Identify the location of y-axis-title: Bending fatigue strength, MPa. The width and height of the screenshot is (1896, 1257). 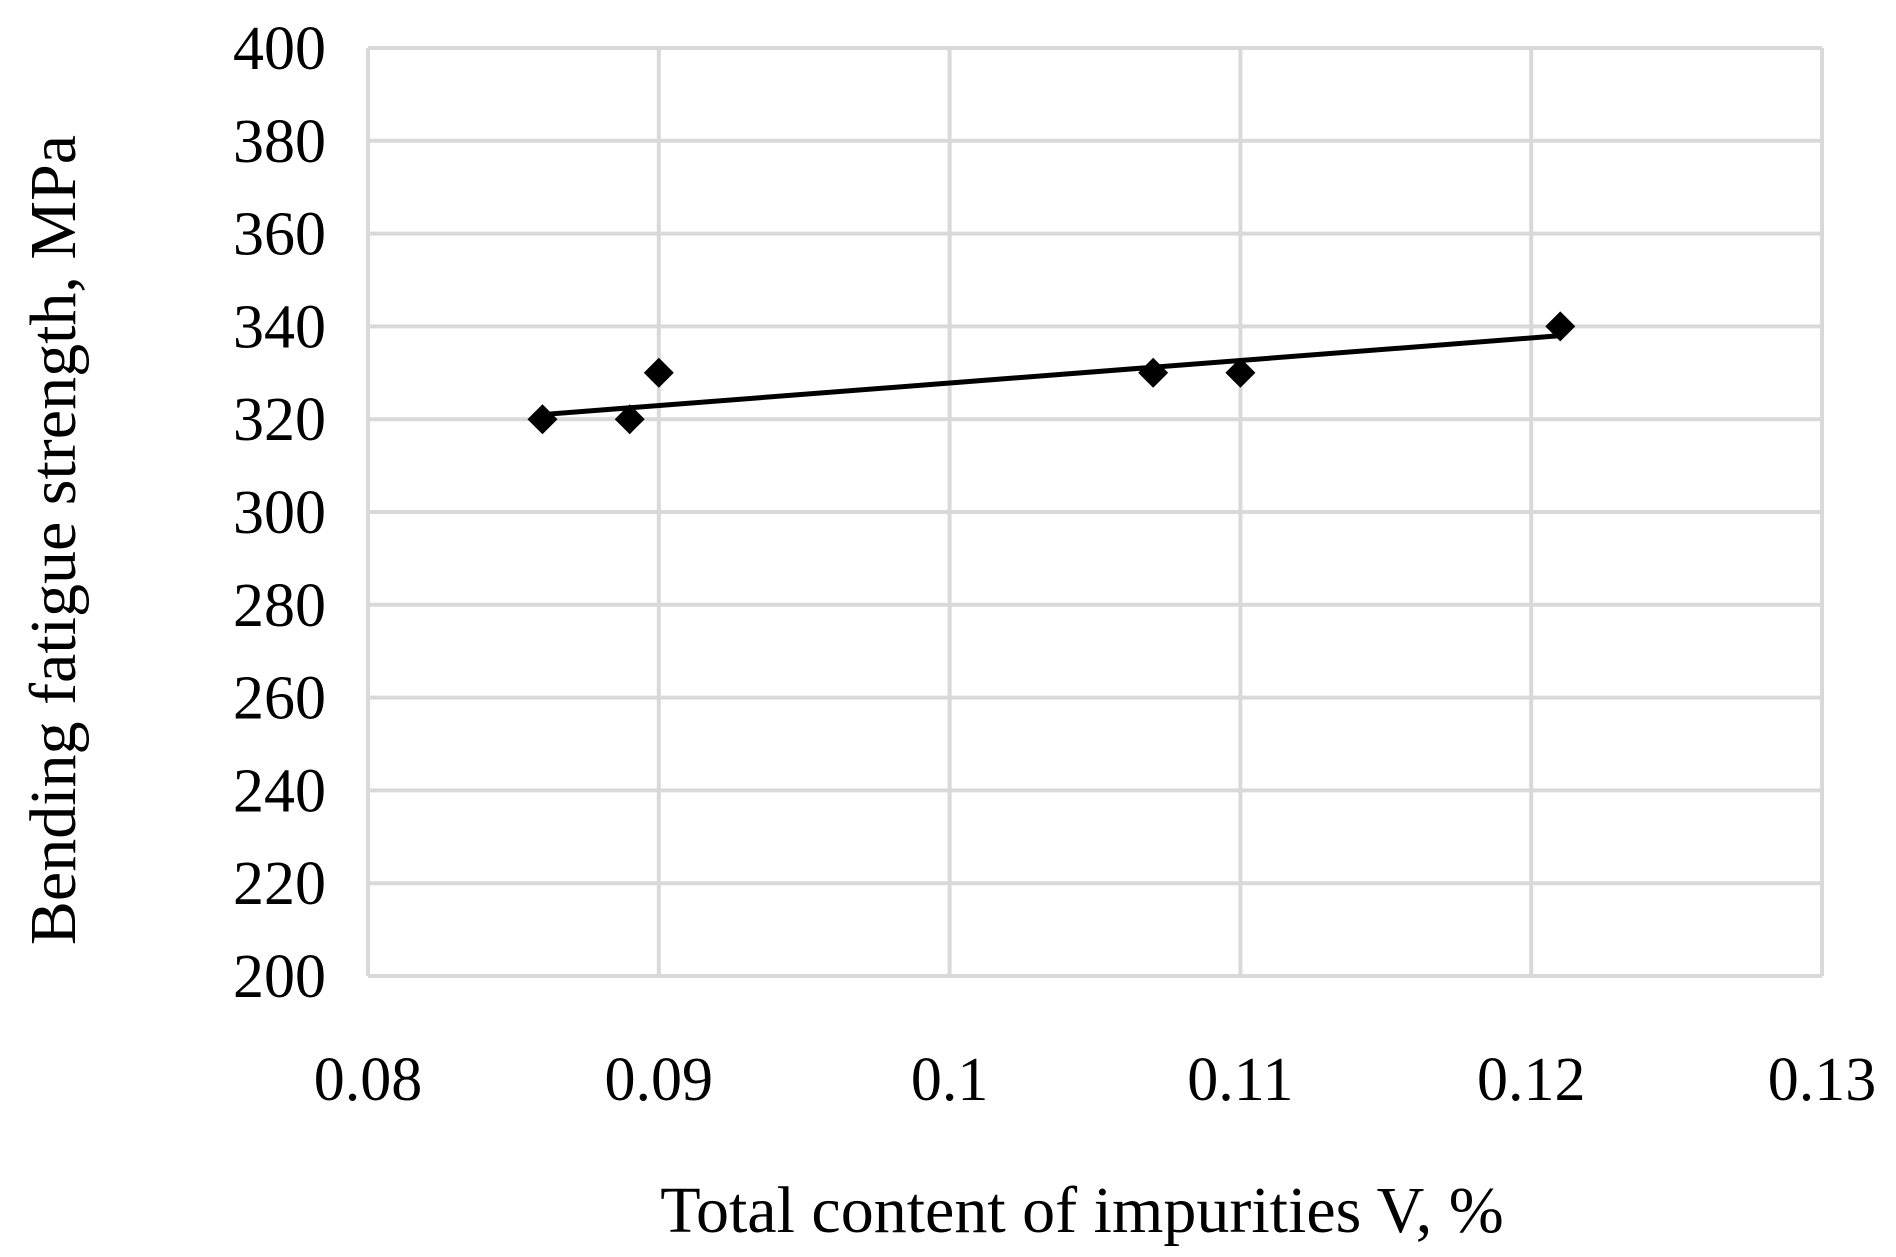
(53, 540).